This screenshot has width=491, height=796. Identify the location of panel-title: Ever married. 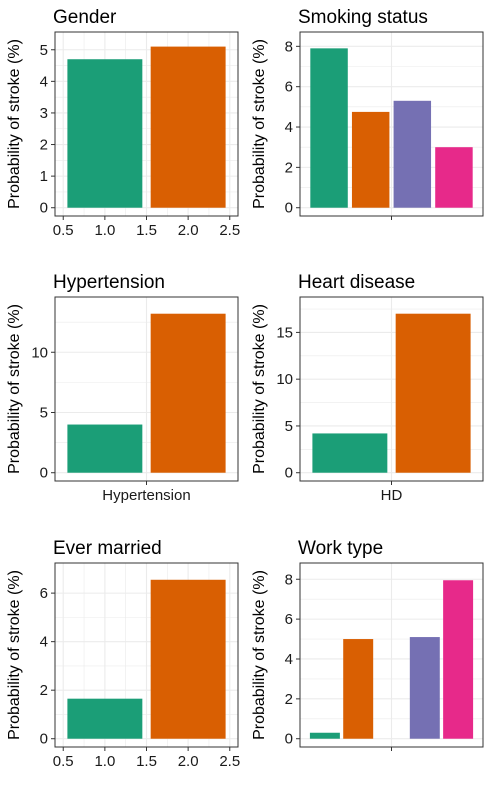
(107, 548).